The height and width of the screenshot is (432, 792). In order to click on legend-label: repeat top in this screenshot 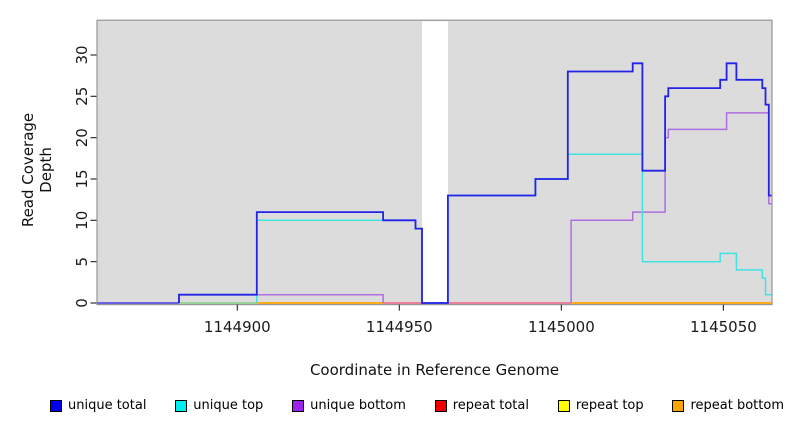, I will do `click(609, 405)`.